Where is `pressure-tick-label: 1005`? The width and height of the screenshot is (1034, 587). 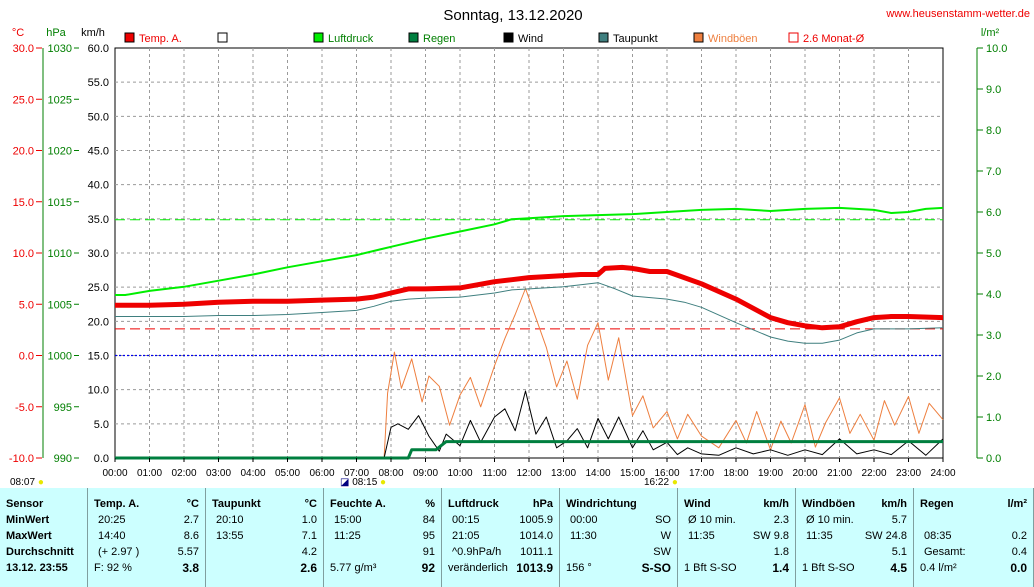 pressure-tick-label: 1005 is located at coordinates (60, 305).